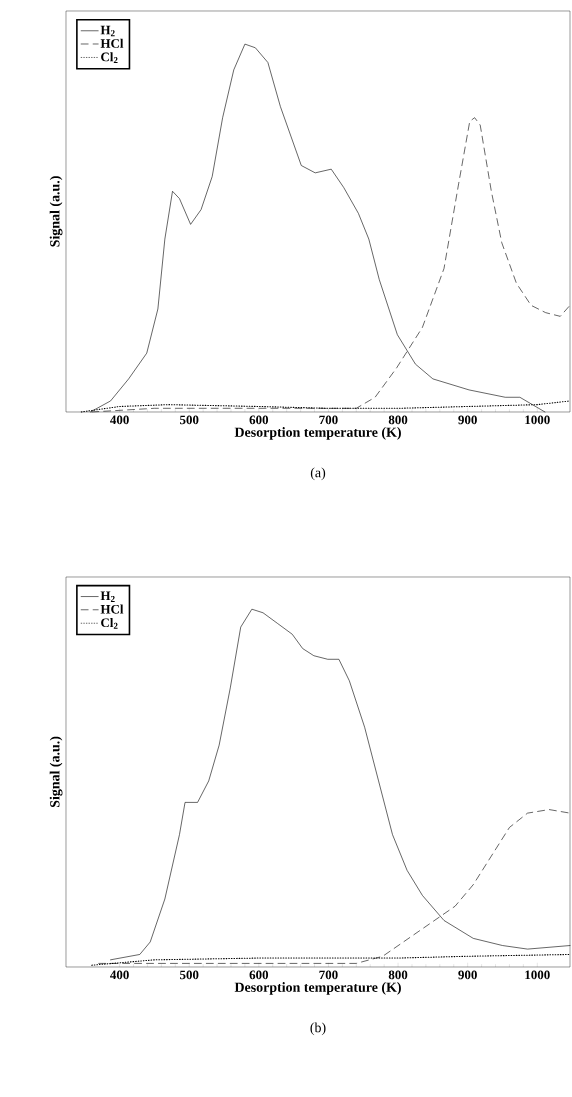  What do you see at coordinates (318, 474) in the screenshot?
I see `text: (a)` at bounding box center [318, 474].